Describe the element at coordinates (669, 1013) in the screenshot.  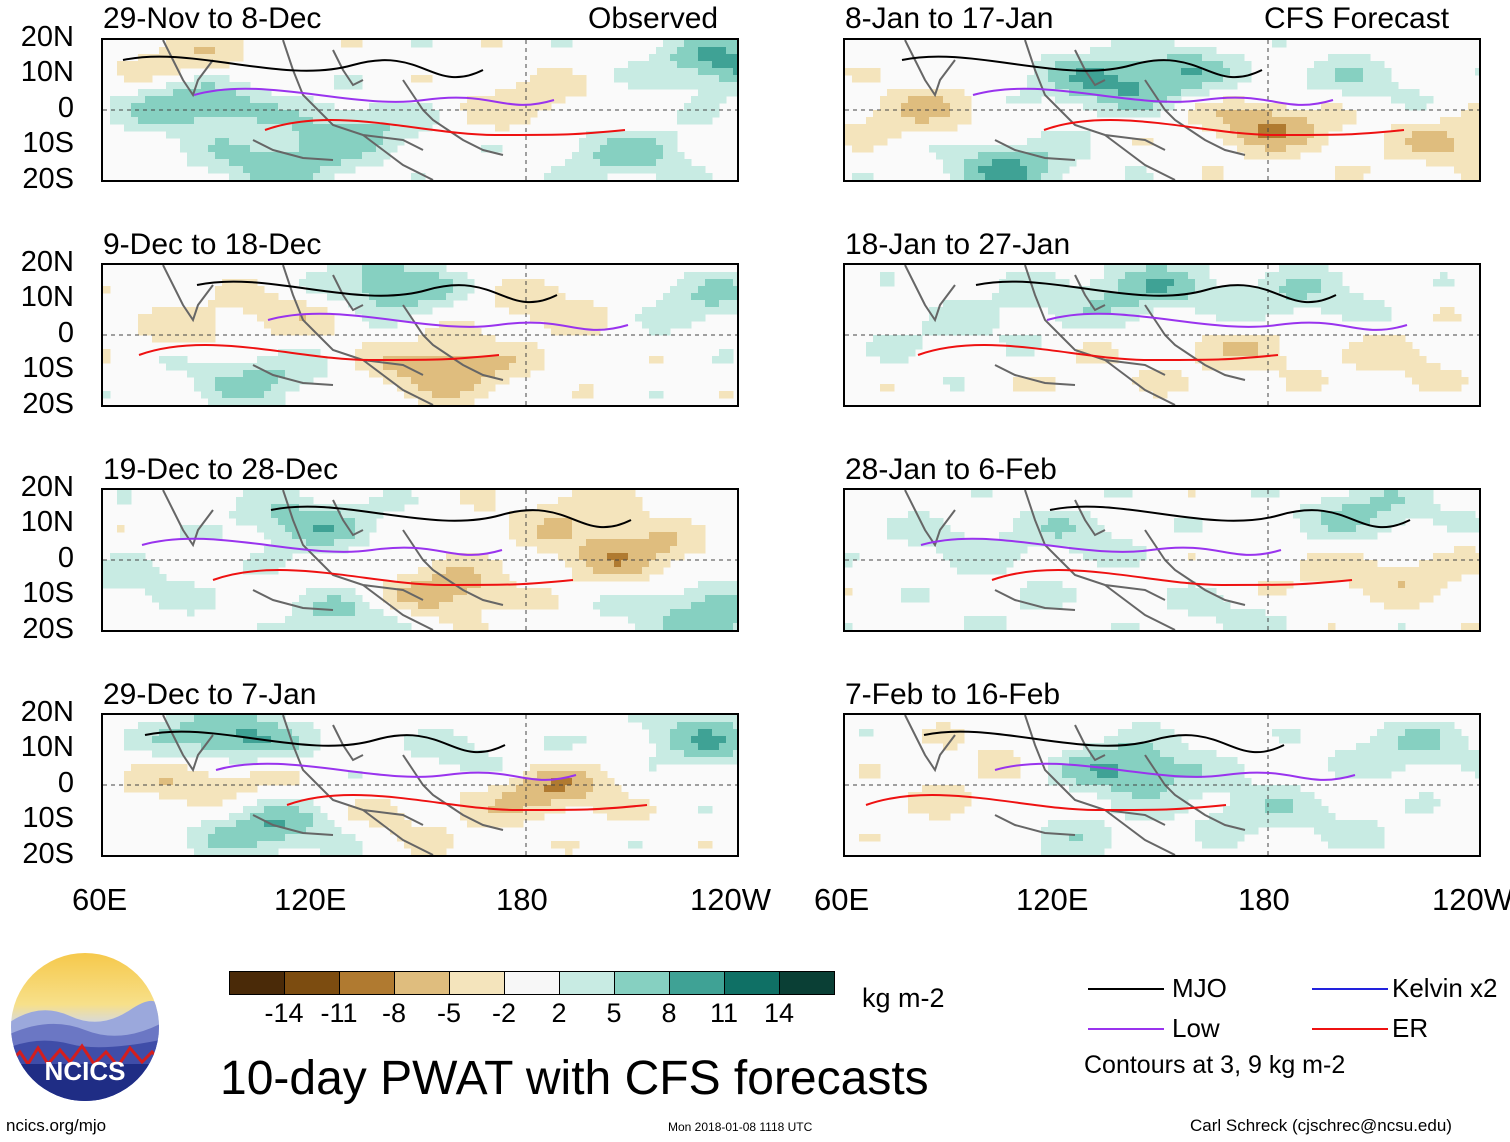
I see `colorbar-label: 8` at that location.